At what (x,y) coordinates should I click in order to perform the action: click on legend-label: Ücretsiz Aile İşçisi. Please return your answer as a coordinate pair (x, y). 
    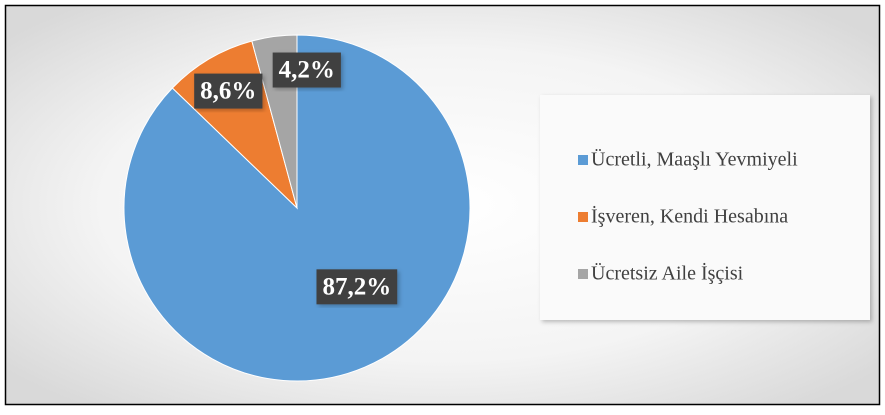
    Looking at the image, I should click on (667, 273).